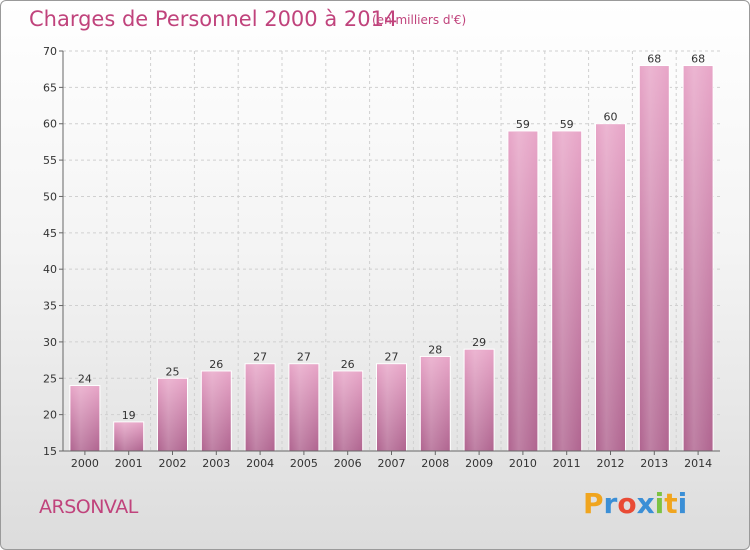 This screenshot has width=750, height=550. What do you see at coordinates (216, 463) in the screenshot?
I see `x-tick-label: 2003` at bounding box center [216, 463].